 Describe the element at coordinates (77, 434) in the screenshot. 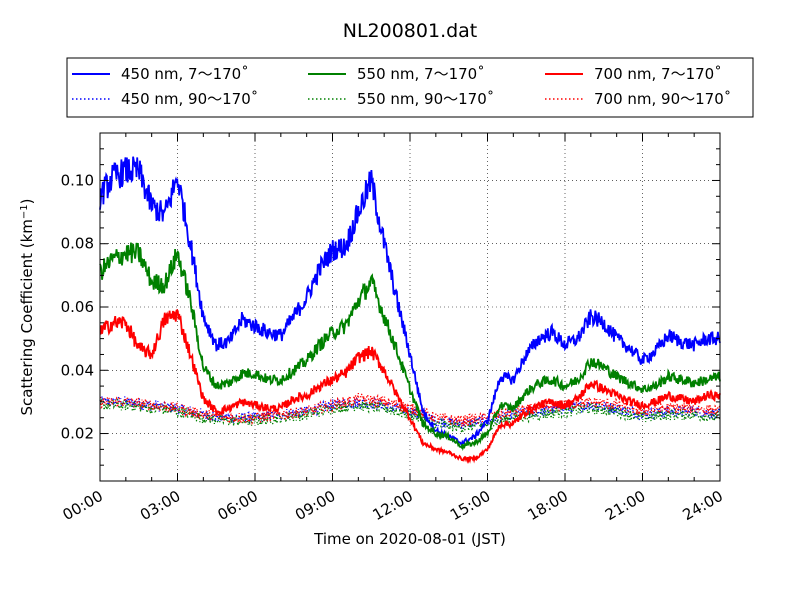

I see `y-tick-label: 0.02` at that location.